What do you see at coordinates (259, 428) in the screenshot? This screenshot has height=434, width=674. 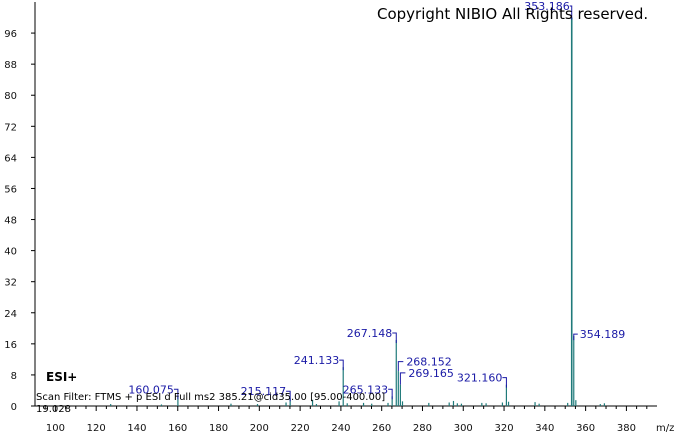 I see `x-tick-label: 200` at bounding box center [259, 428].